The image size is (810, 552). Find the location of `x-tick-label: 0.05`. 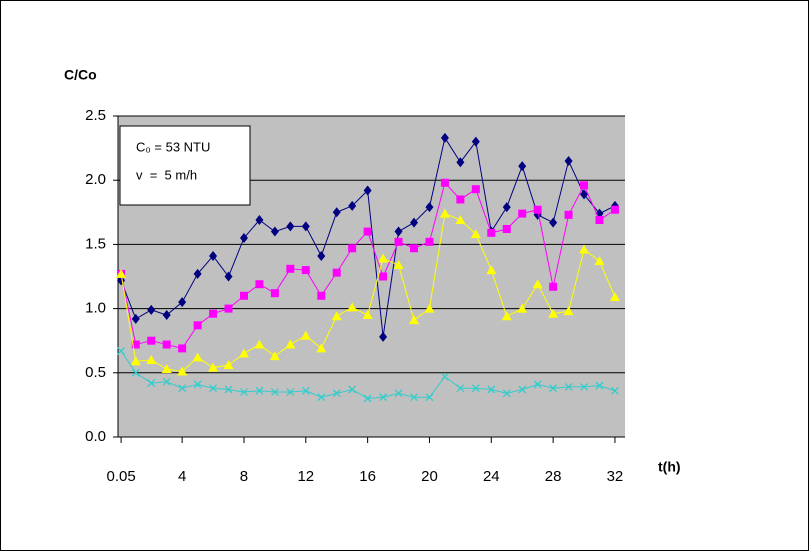

x-tick-label: 0.05 is located at coordinates (120, 476).